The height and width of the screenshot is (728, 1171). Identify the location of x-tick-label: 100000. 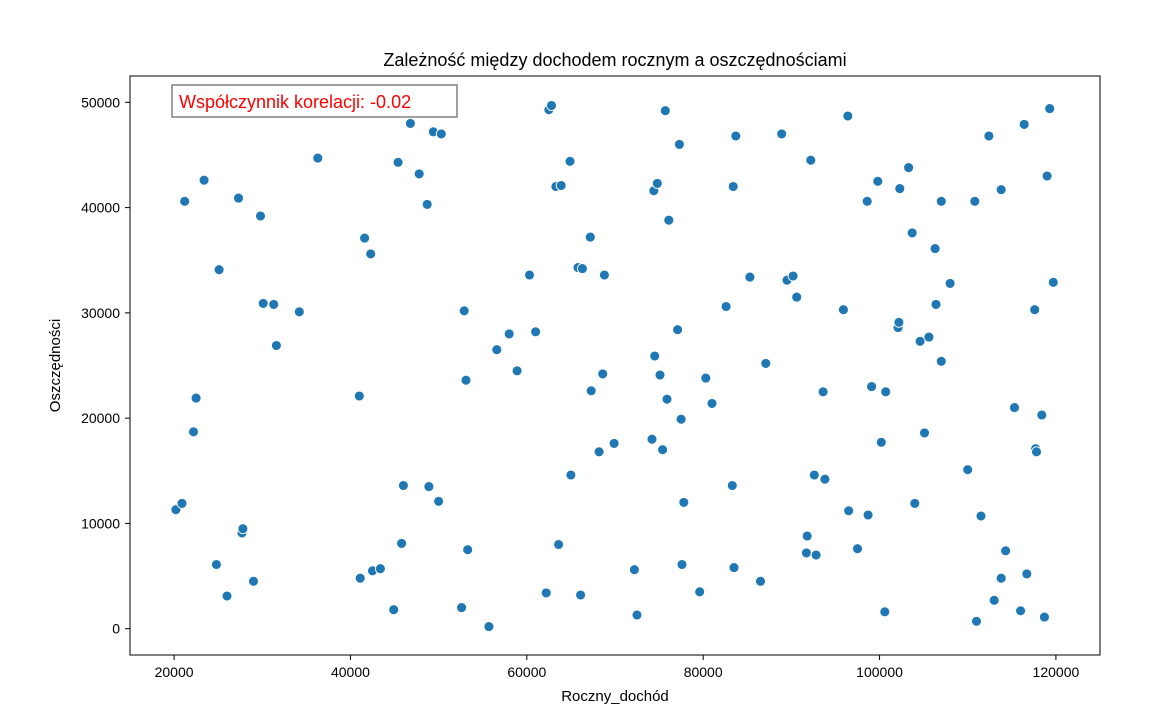
(879, 672).